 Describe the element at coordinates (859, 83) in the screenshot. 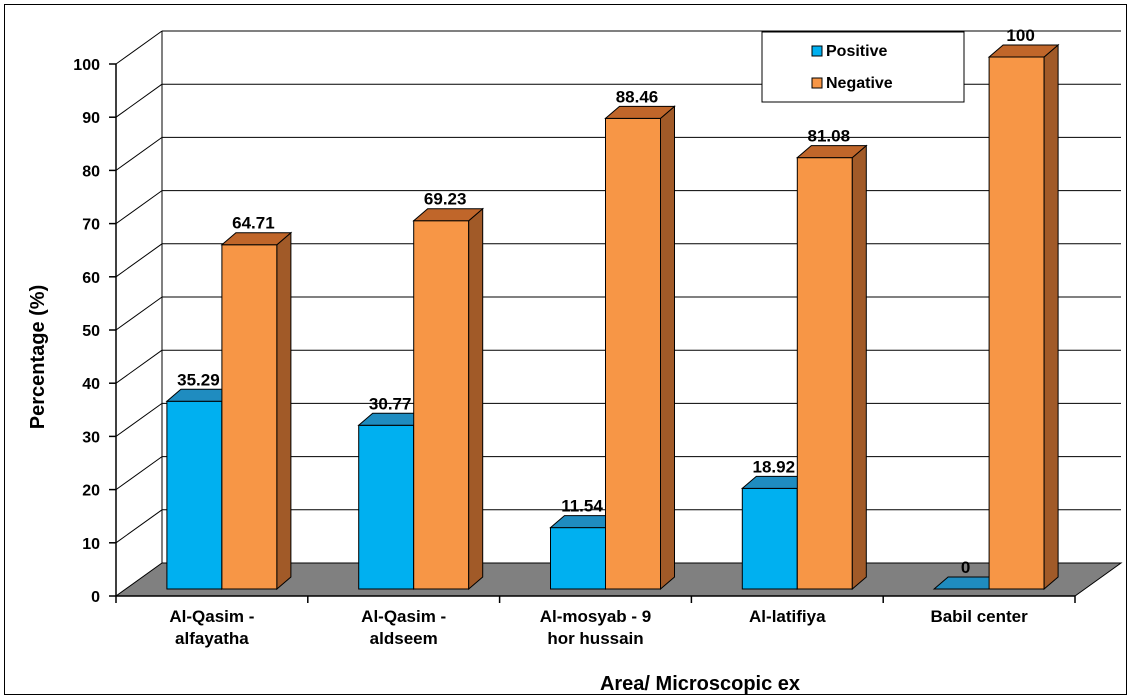

I see `legend-label: Negative` at that location.